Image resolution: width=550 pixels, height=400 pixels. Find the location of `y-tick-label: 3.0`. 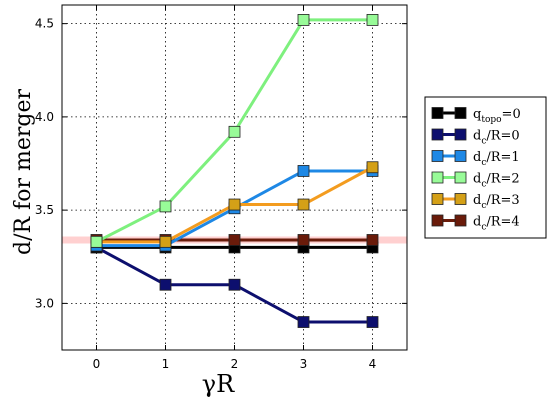

y-tick-label: 3.0 is located at coordinates (44, 303).